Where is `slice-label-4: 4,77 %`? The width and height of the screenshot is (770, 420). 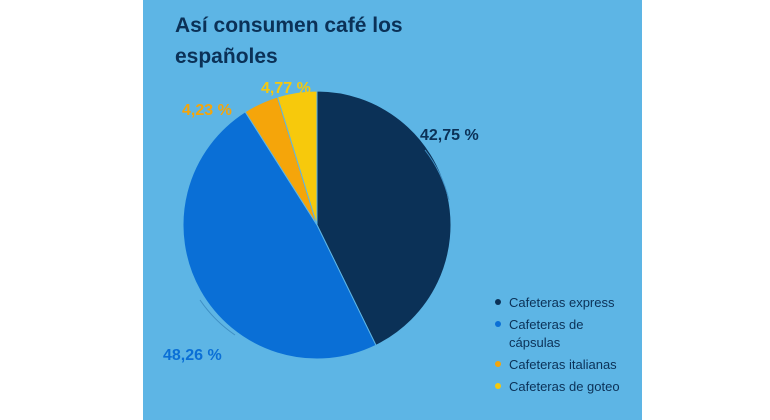 slice-label-4: 4,77 % is located at coordinates (286, 88).